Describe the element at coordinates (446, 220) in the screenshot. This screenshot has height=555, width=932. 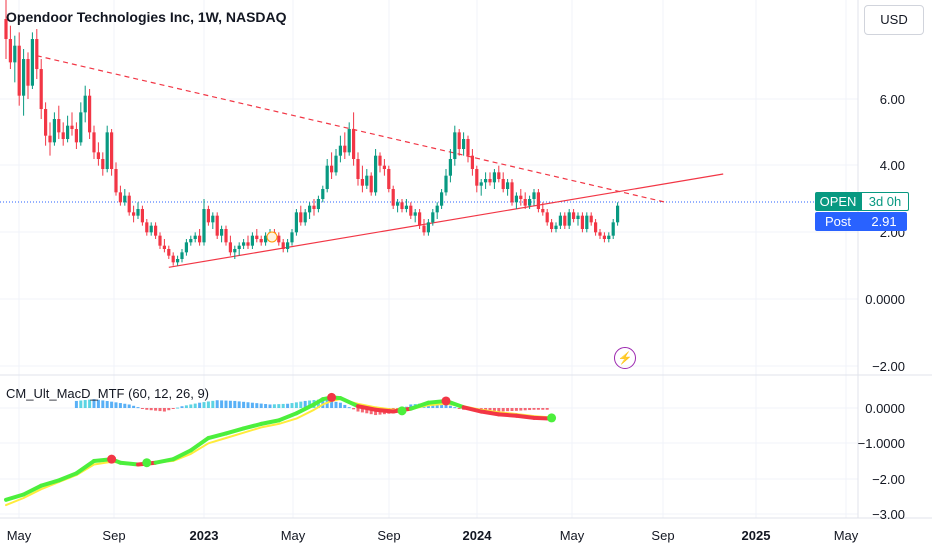
I see `trend-line-support` at that location.